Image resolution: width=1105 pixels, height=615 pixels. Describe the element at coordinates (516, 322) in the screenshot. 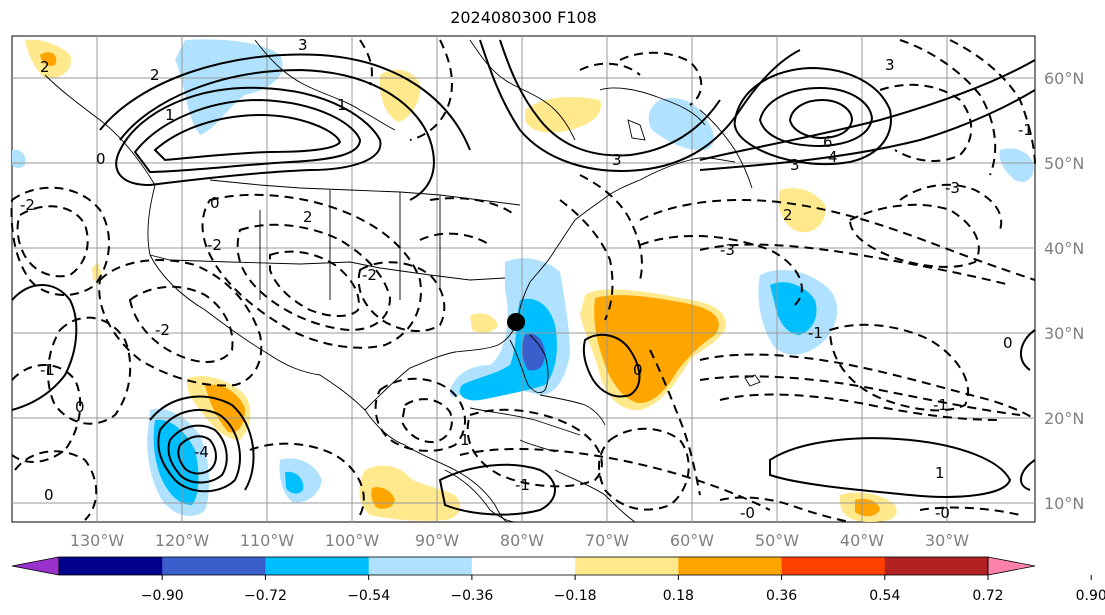

I see `location-marker` at that location.